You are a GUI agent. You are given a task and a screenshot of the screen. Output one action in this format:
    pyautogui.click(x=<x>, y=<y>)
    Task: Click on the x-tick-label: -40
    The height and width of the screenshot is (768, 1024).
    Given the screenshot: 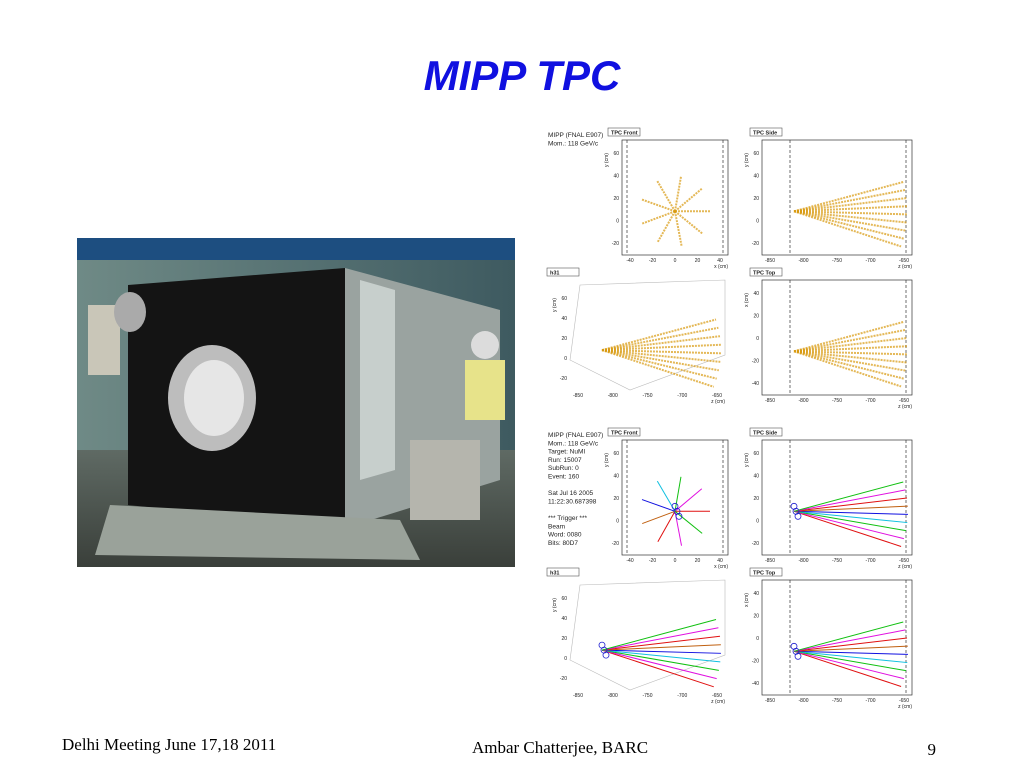 What is the action you would take?
    pyautogui.click(x=629, y=561)
    